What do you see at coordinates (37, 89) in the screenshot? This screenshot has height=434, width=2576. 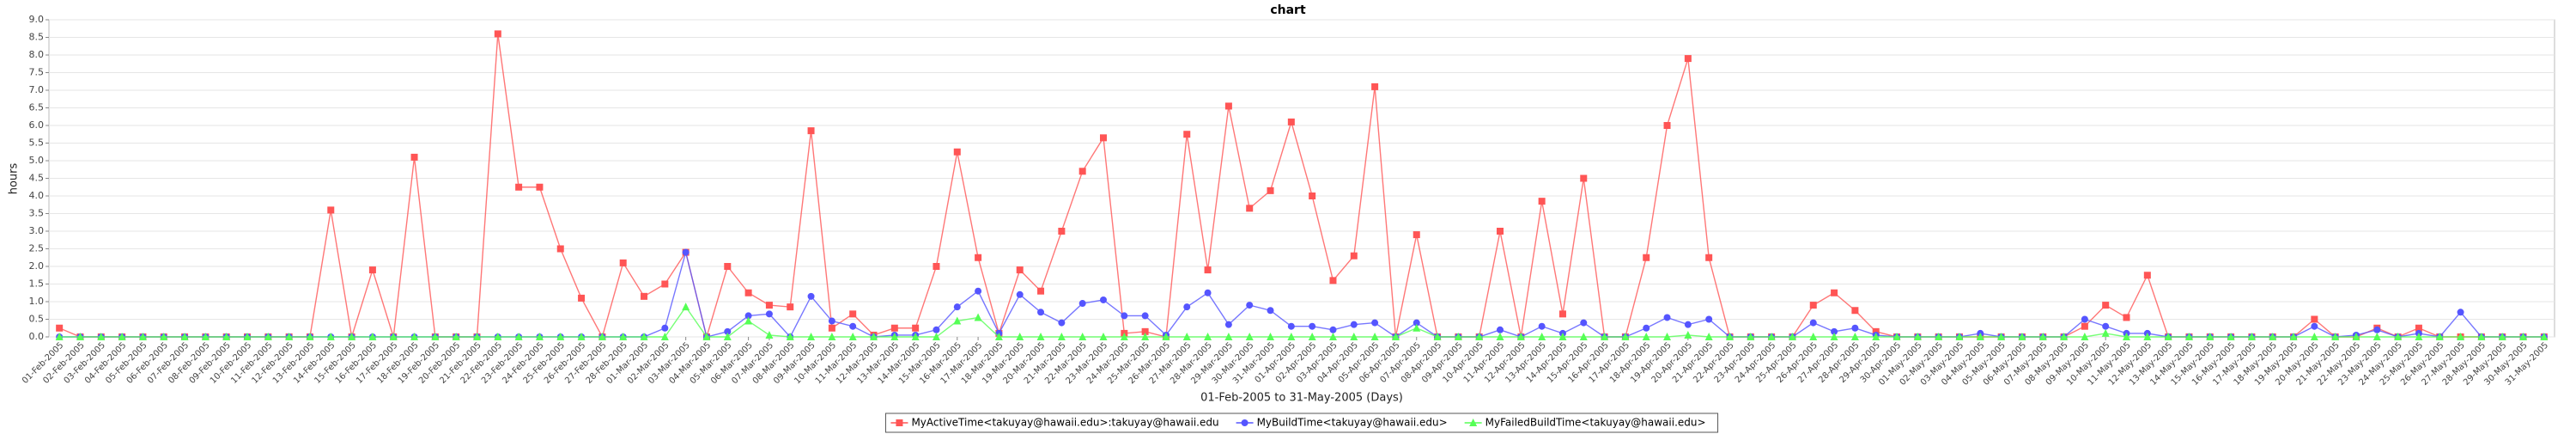 I see `y-tick-label: 7.0` at bounding box center [37, 89].